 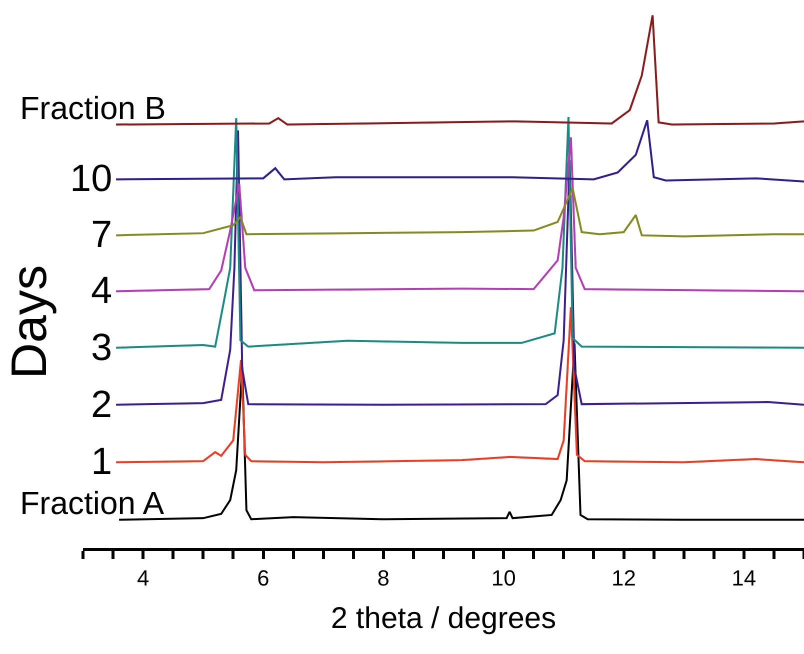 I want to click on x-tick-label: 10, so click(x=503, y=577).